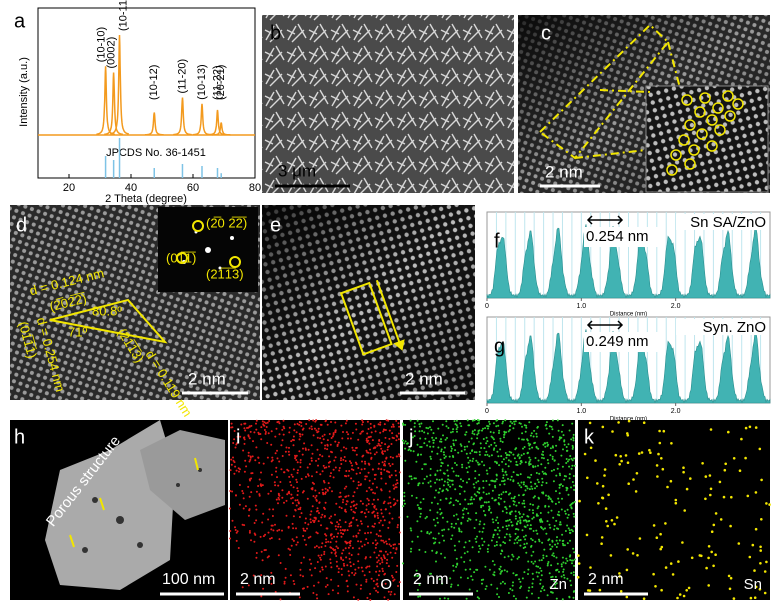  I want to click on atom-marker, so click(702, 134).